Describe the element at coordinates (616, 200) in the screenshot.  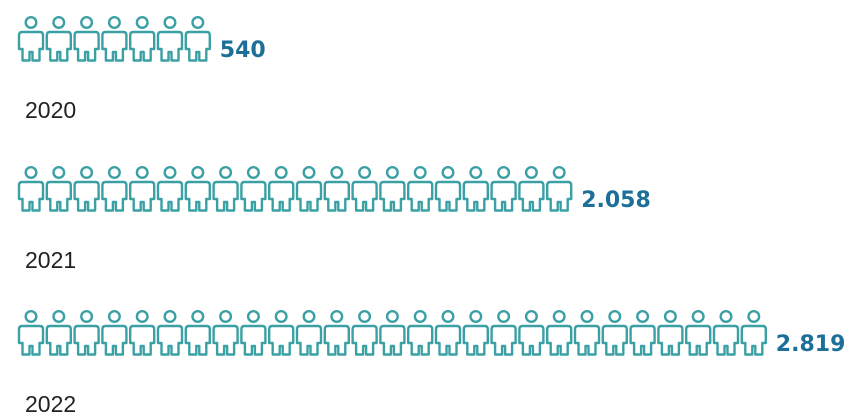
I see `value-label: 2.058` at that location.